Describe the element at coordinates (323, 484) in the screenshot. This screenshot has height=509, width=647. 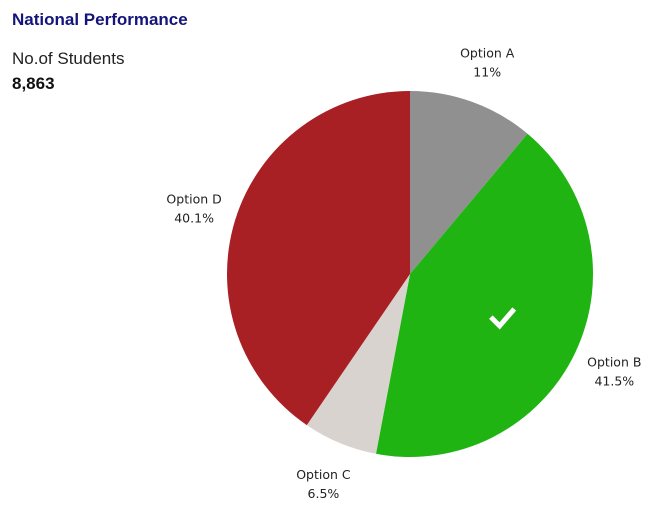
I see `slice-label: Option C 6.5%` at that location.